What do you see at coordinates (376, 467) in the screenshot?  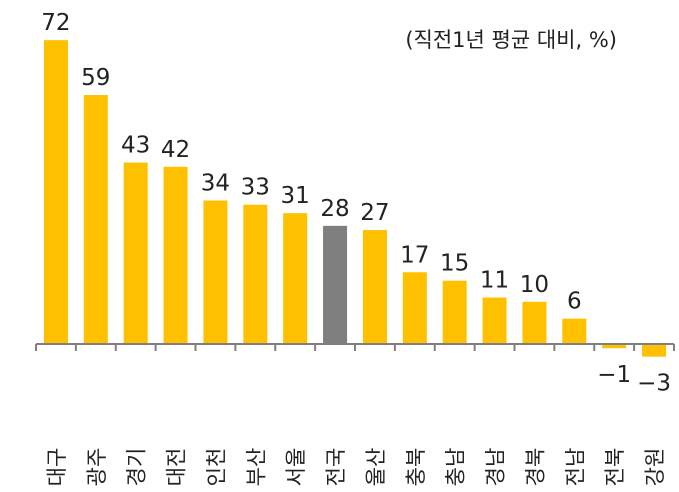 I see `category-label-8: 울산` at bounding box center [376, 467].